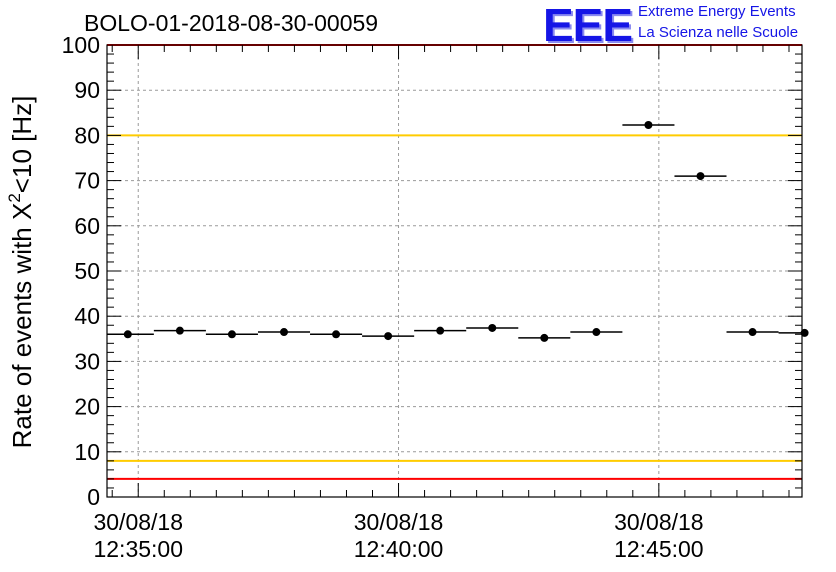 This screenshot has height=572, width=836. Describe the element at coordinates (87, 226) in the screenshot. I see `y-tick-label: 60` at that location.